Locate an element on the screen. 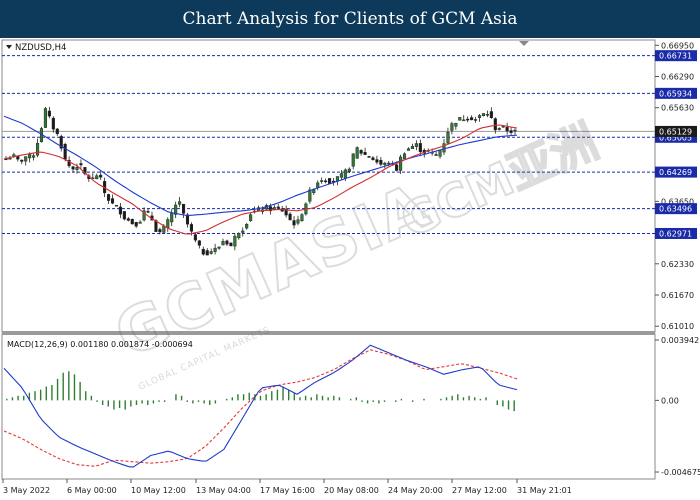 The width and height of the screenshot is (700, 500). scroll-end-marker-icon is located at coordinates (524, 43).